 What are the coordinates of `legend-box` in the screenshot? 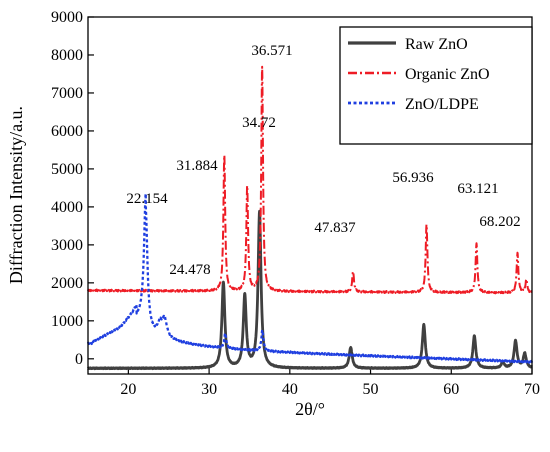 It's located at (436, 85).